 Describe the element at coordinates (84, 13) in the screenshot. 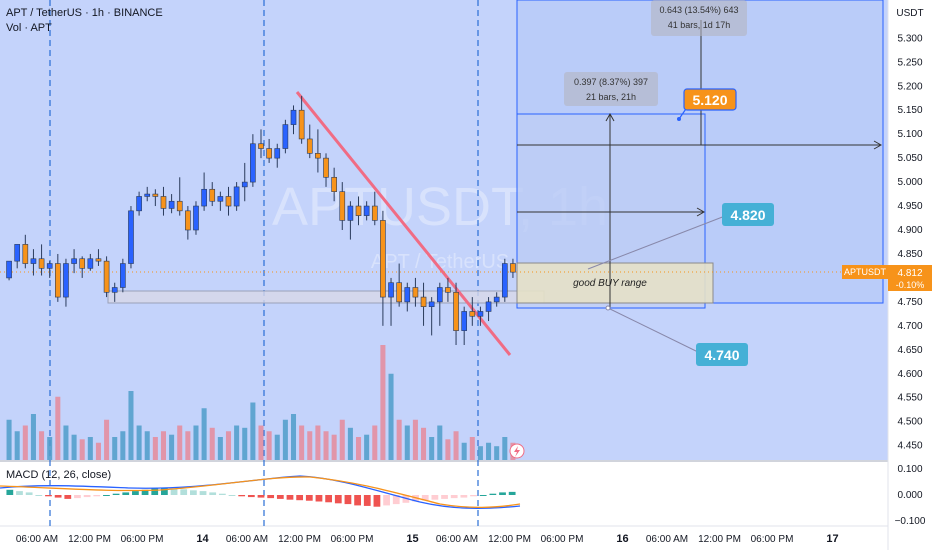

I see `symbol-title: APT / TetherUS · 1h · BINANCE` at that location.